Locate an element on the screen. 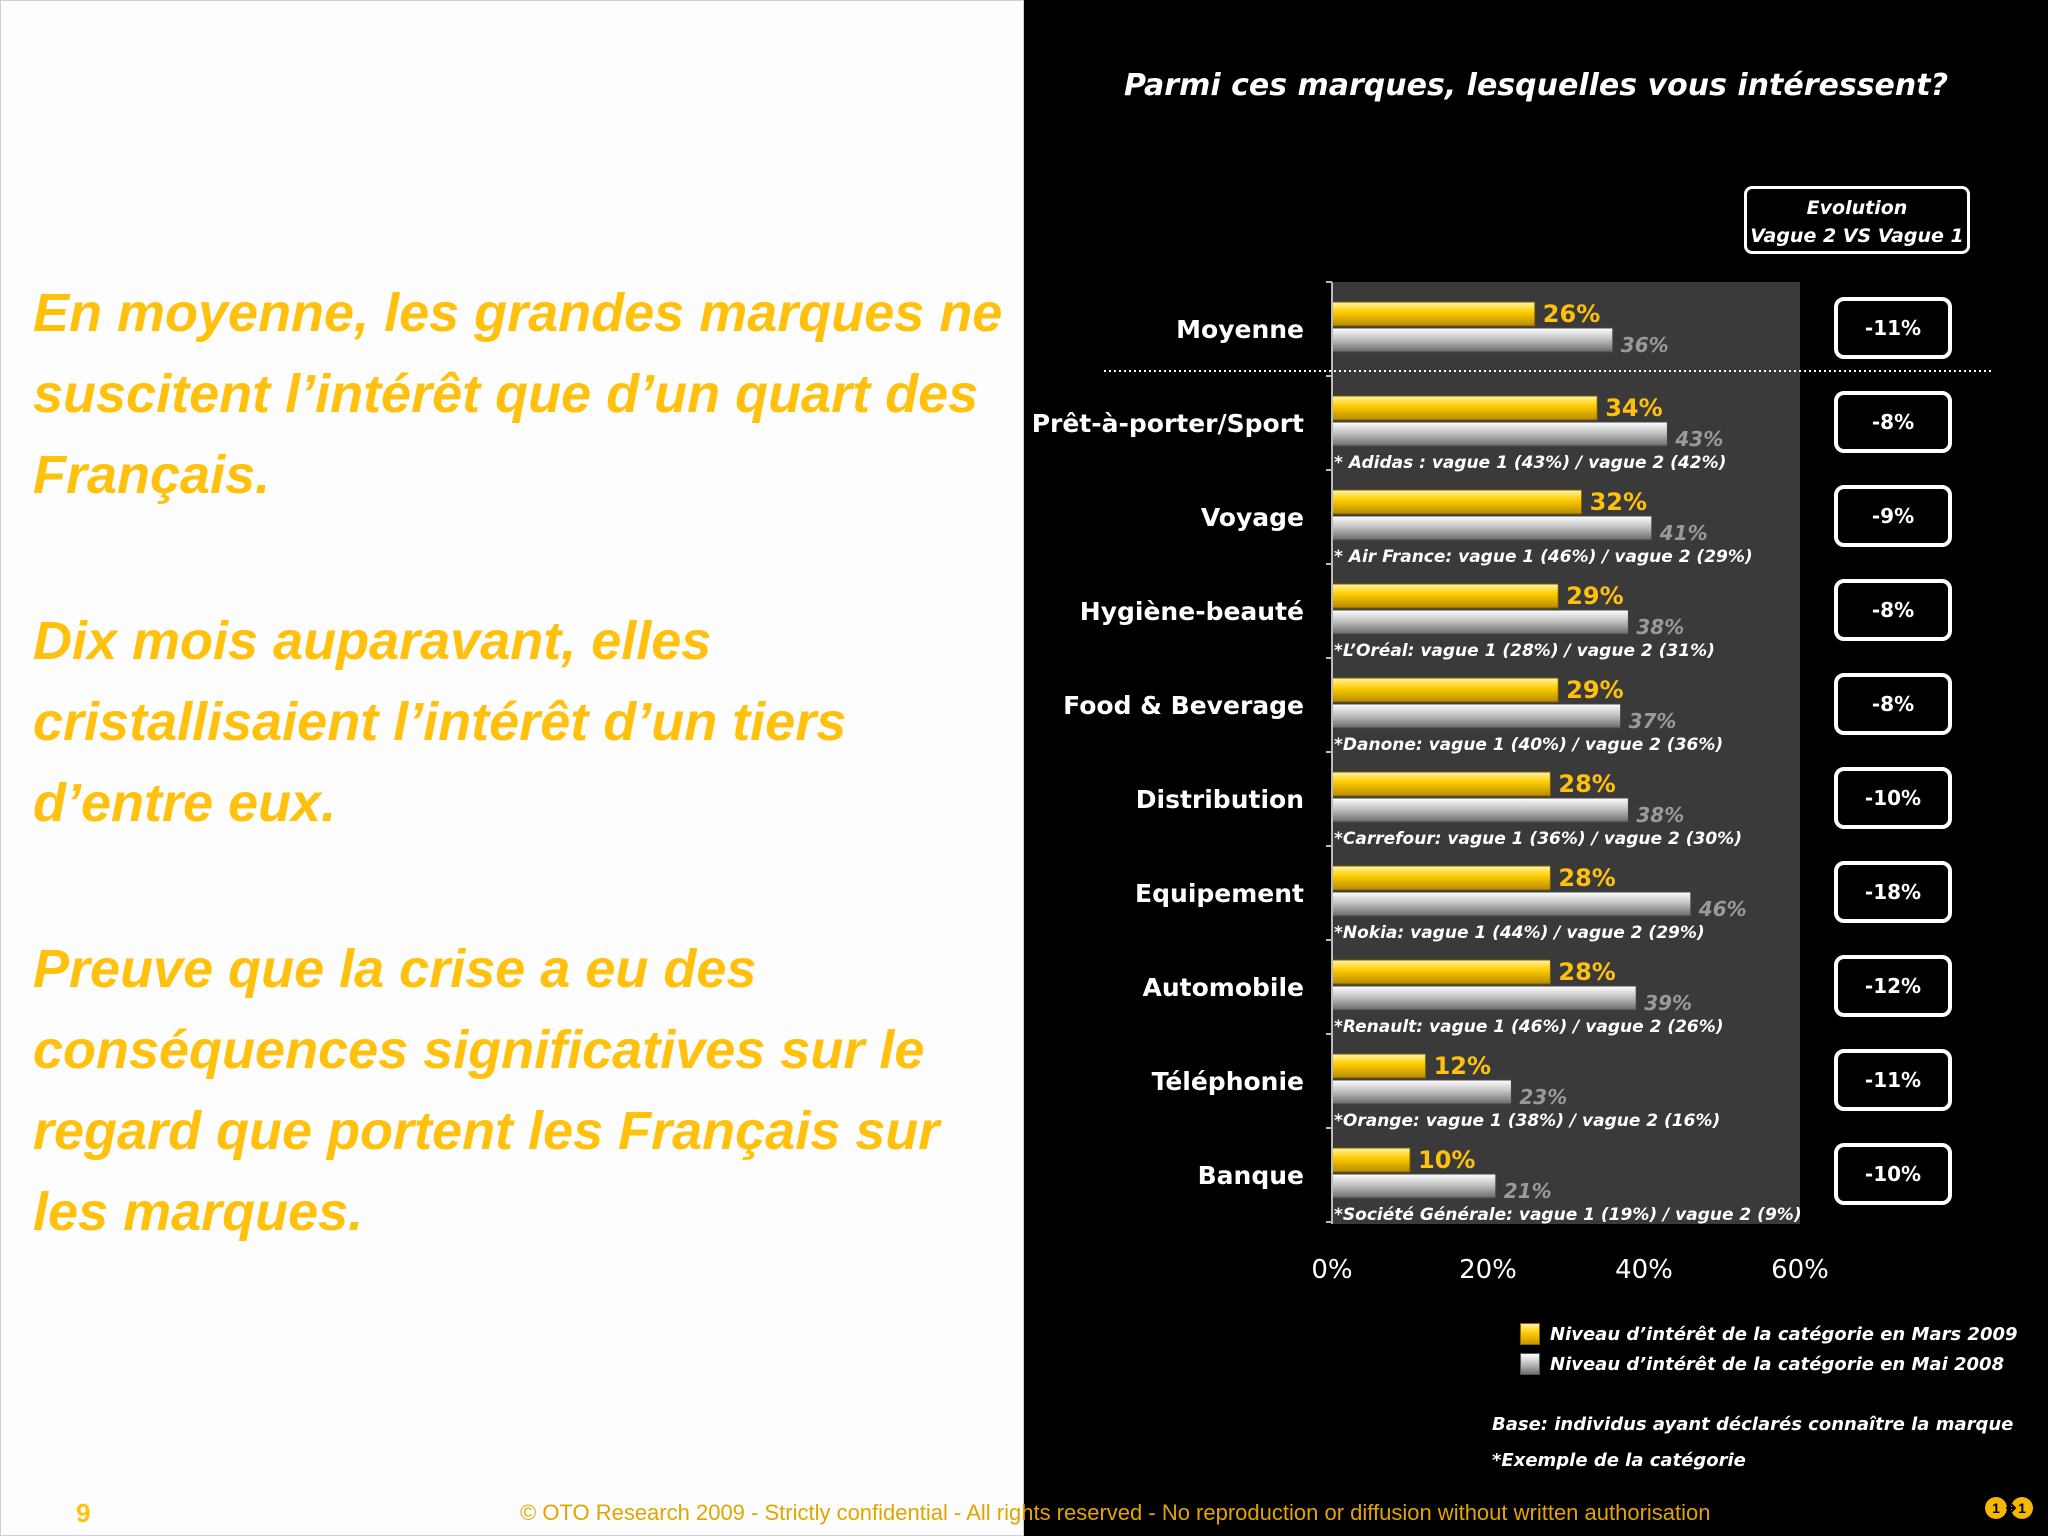 This screenshot has height=1536, width=2048. data-label-2009: 26% is located at coordinates (1571, 314).